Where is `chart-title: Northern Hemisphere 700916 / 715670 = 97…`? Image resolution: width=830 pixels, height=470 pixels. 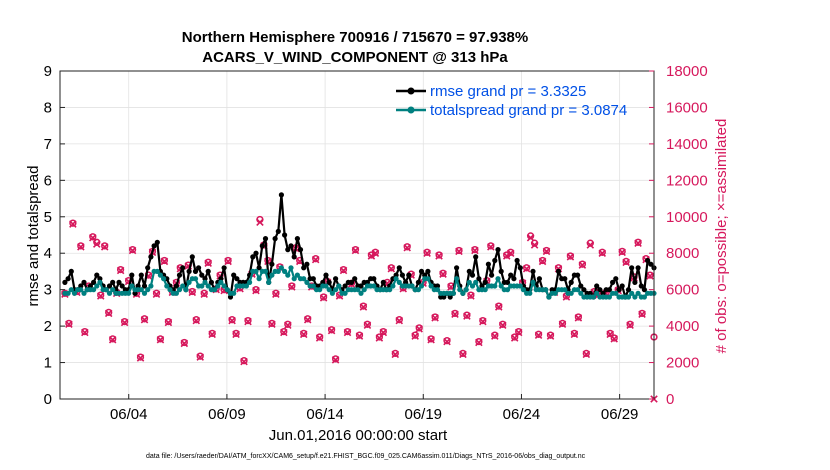 chart-title: Northern Hemisphere 700916 / 715670 = 97… is located at coordinates (355, 37).